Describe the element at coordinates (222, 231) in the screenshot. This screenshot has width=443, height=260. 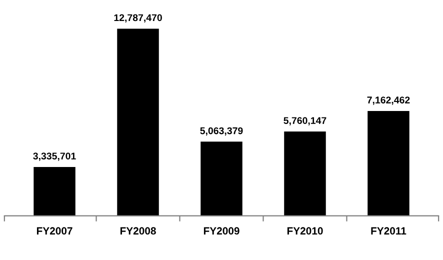
I see `x-tick-label: FY2009` at that location.